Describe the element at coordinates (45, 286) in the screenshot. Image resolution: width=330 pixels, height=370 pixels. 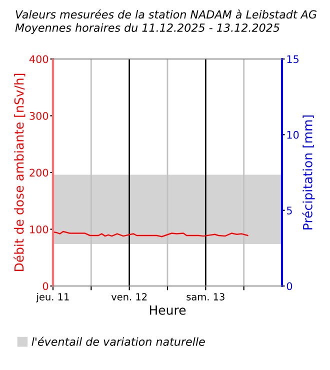
I see `y-tick-label: 0` at that location.